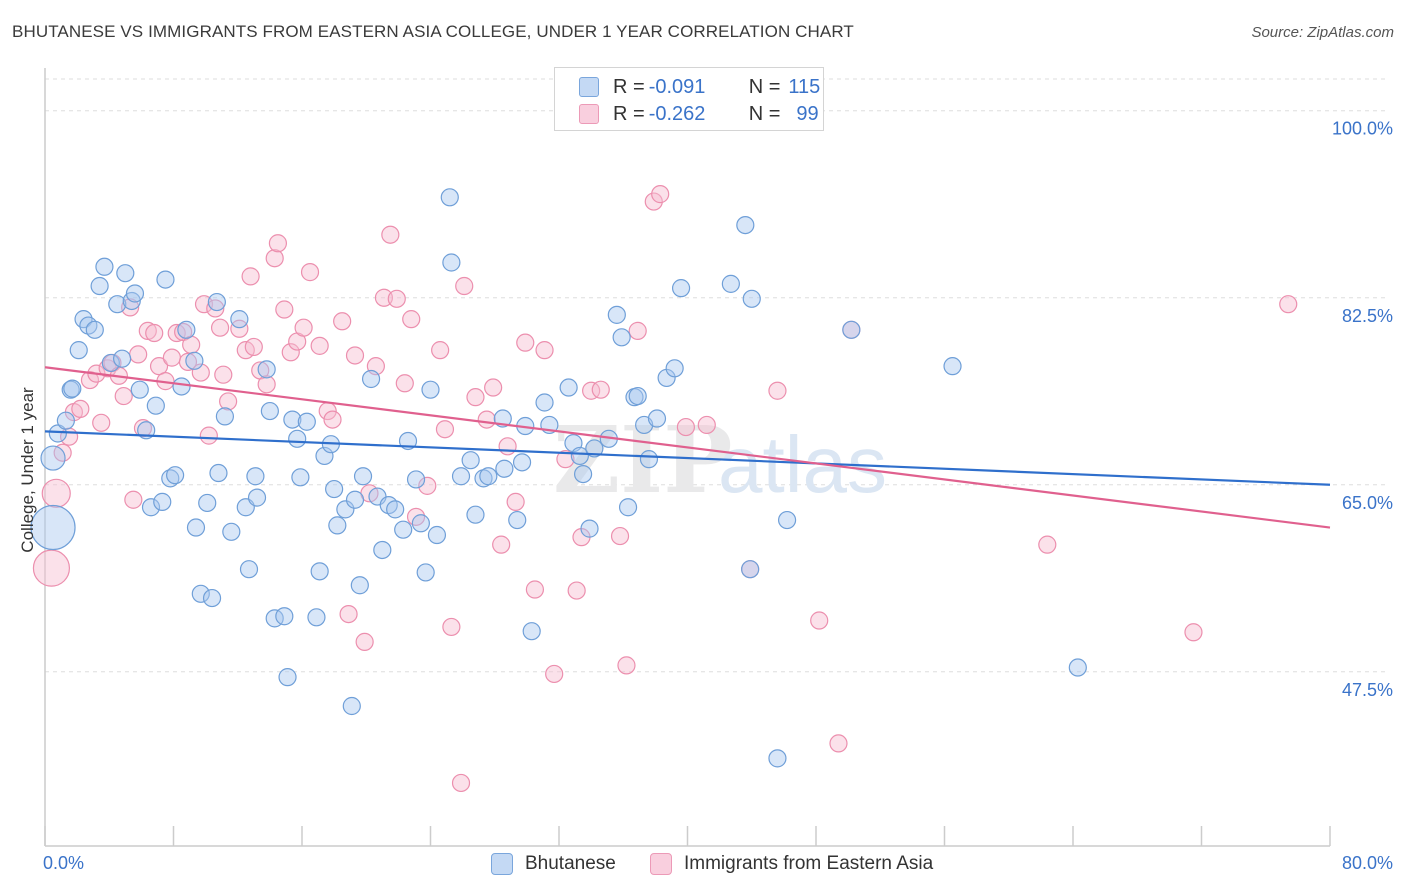 This screenshot has width=1406, height=892. I want to click on source-label: Source: ZipAtlas.com, so click(1322, 32).